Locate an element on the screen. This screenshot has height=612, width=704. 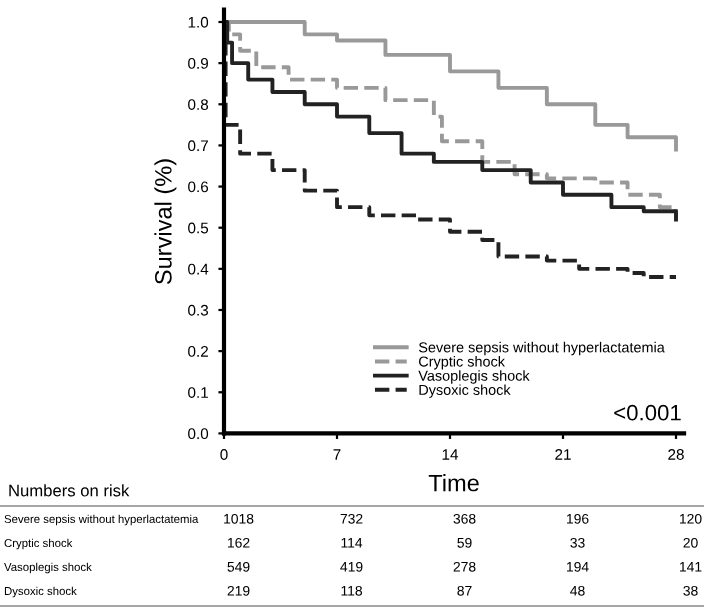
x-axis-title: Time is located at coordinates (453, 483).